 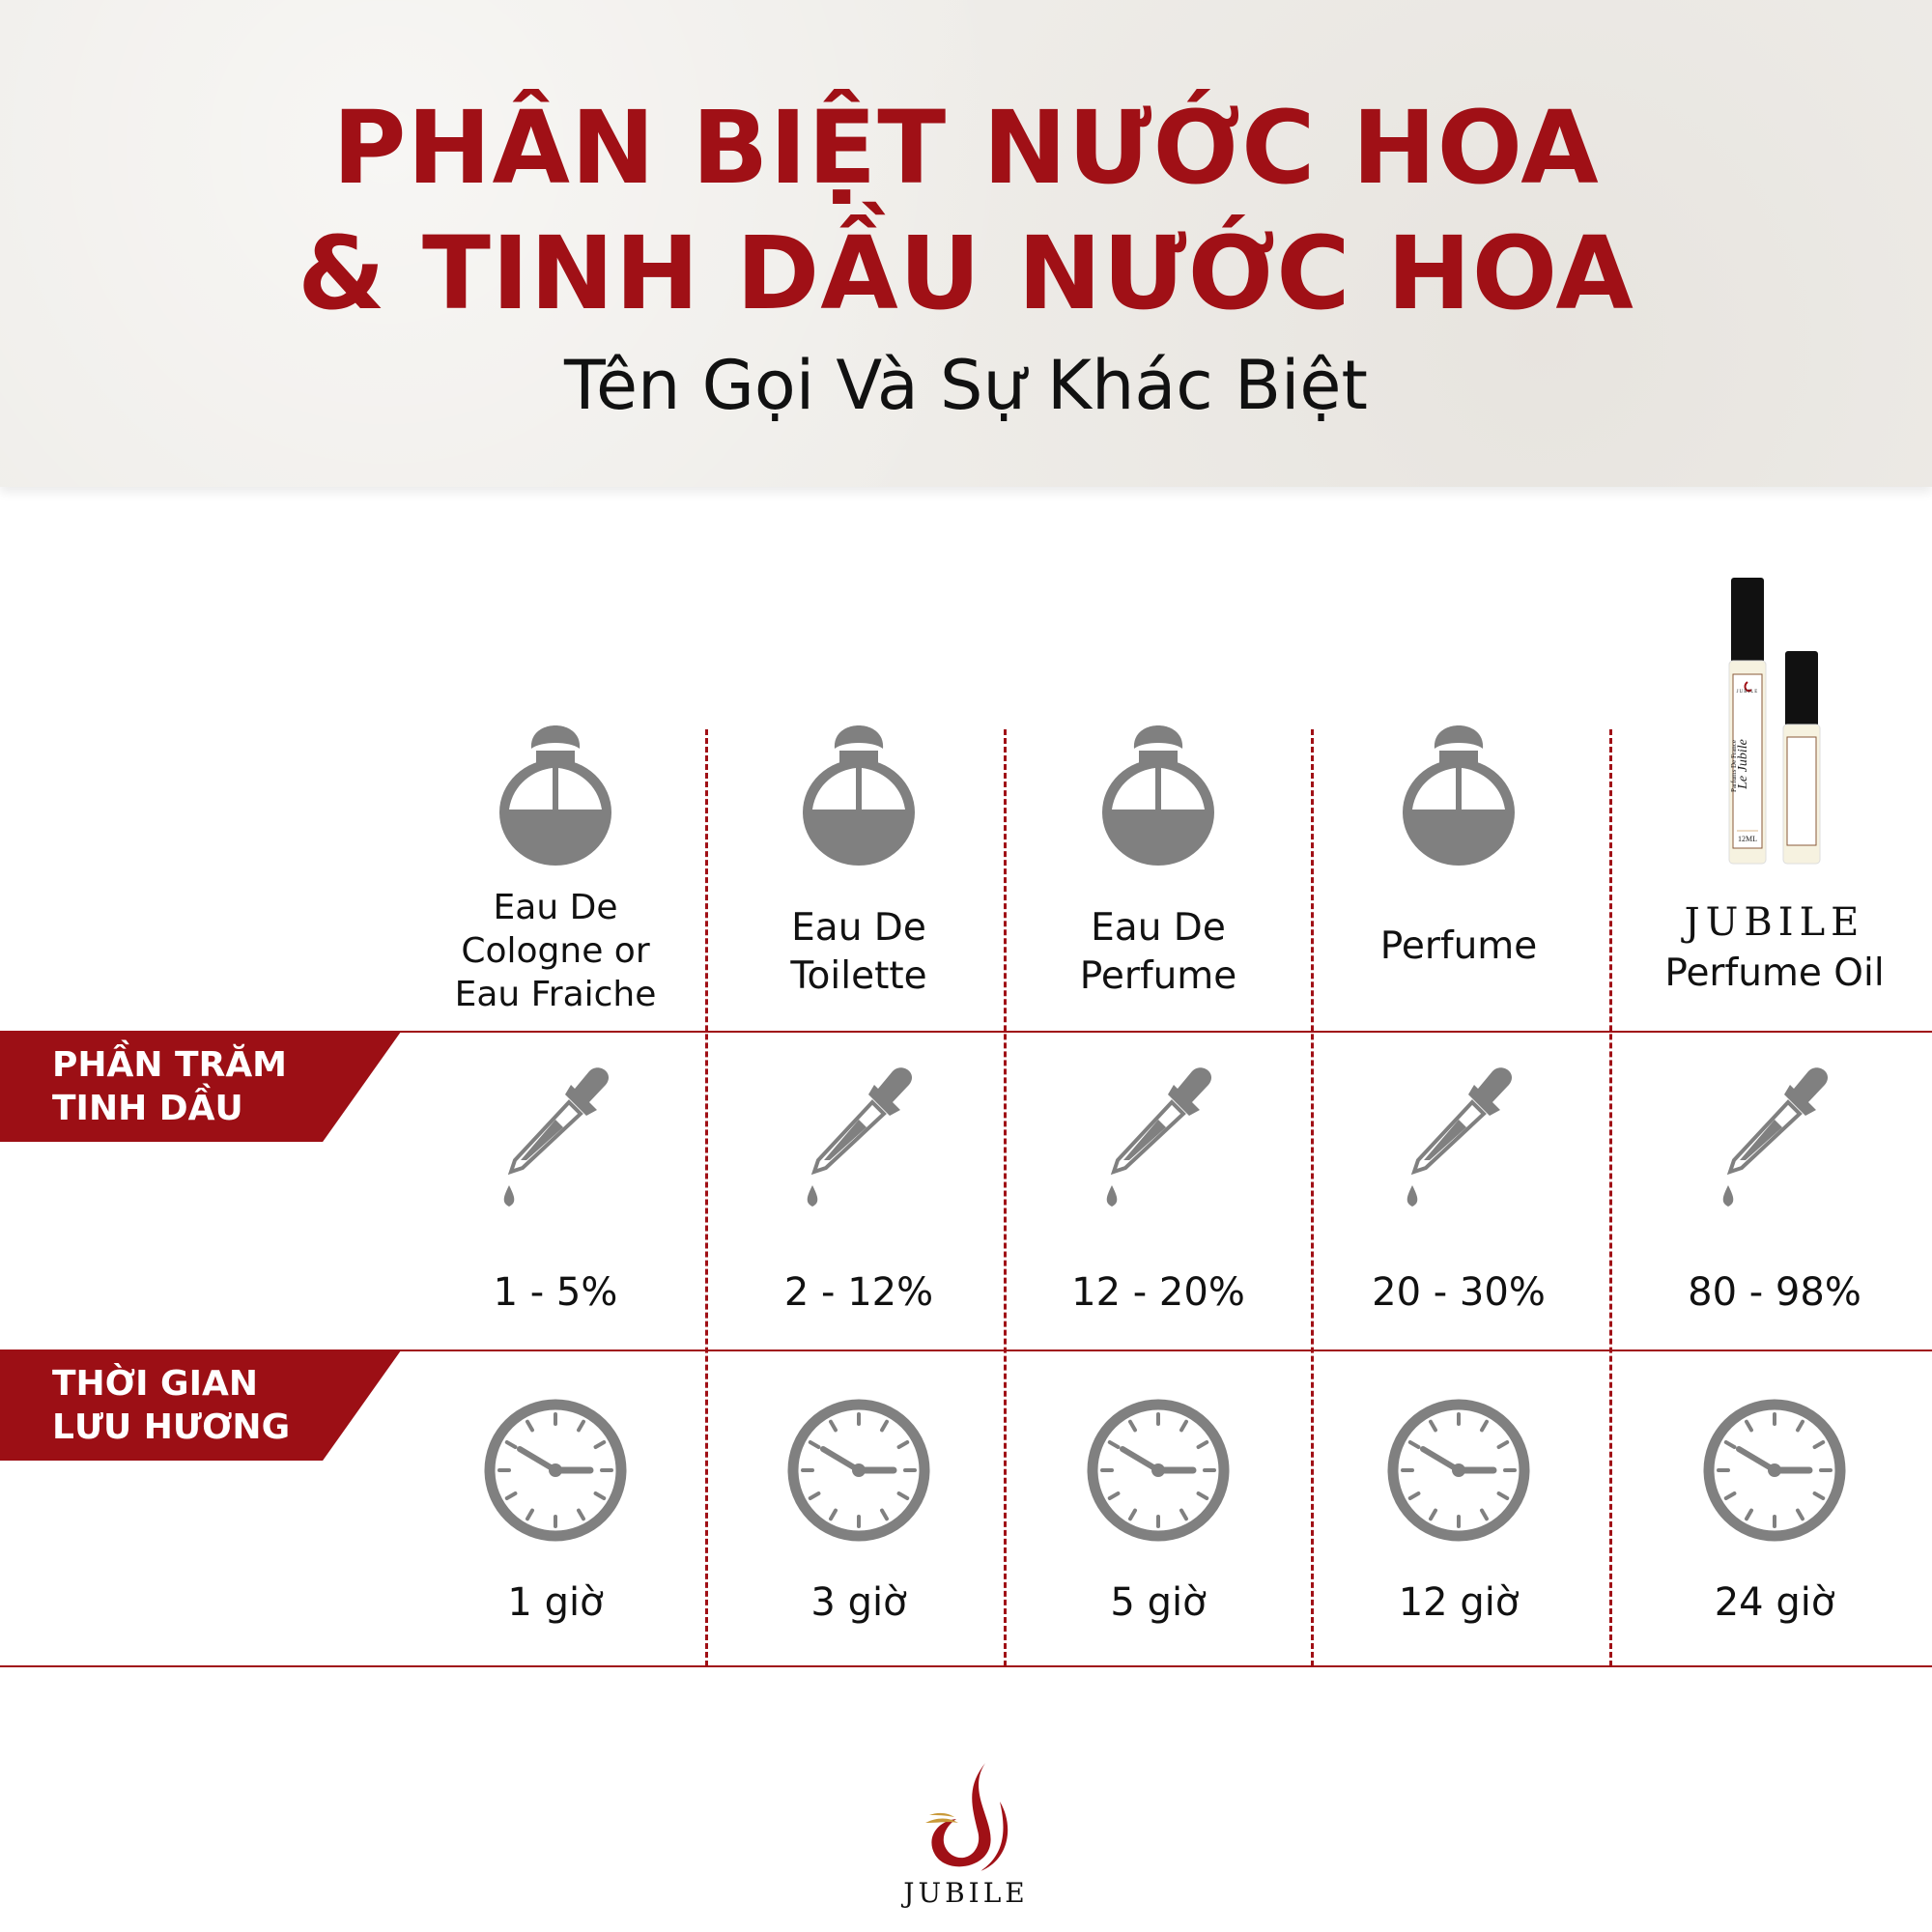 I want to click on type-name: Perfume Oil, so click(x=1774, y=973).